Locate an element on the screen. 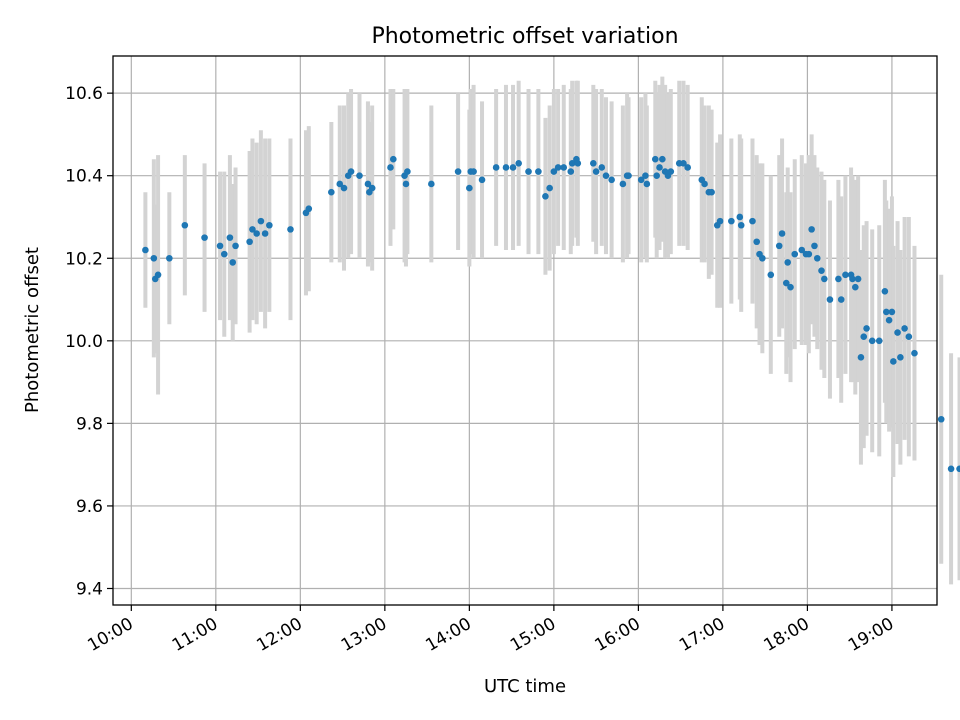  x-tick-label: 19:00 is located at coordinates (871, 635).